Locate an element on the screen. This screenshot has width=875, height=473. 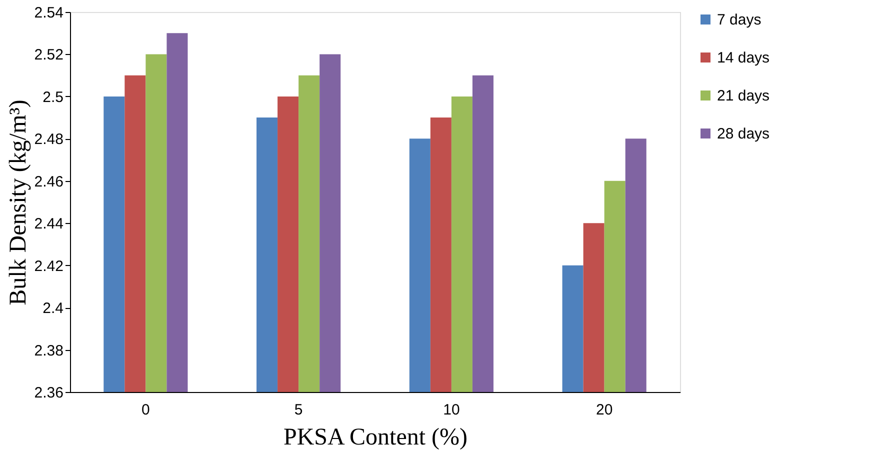
x-tick-label: 20 is located at coordinates (604, 410).